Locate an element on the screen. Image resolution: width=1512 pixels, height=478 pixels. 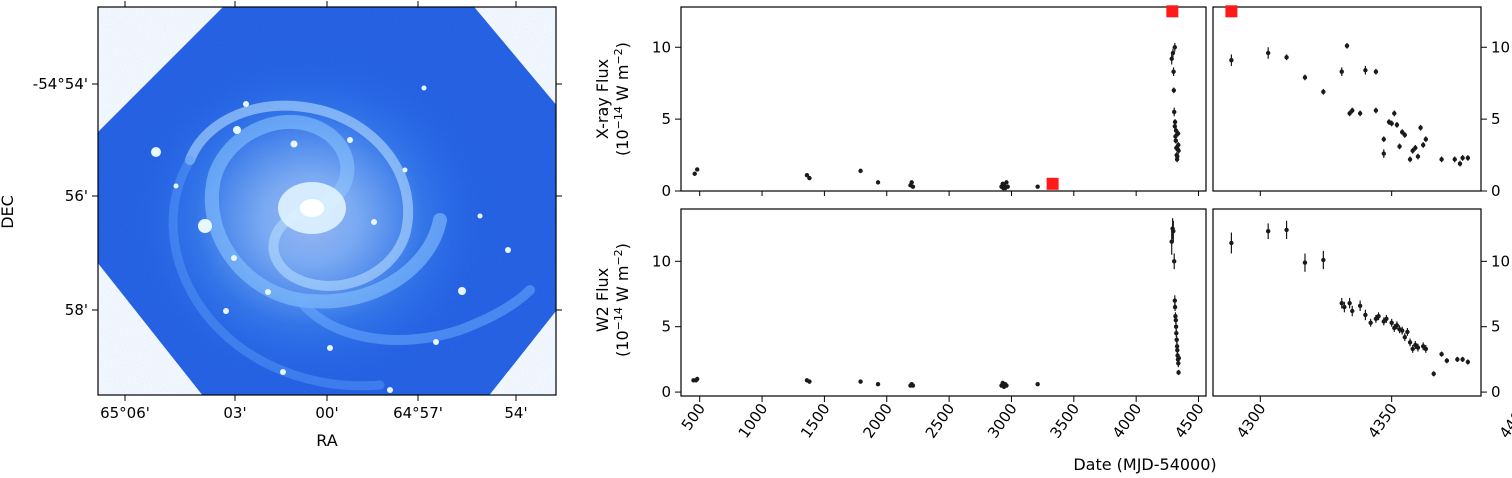
xray-main-red-marker is located at coordinates (1052, 183).